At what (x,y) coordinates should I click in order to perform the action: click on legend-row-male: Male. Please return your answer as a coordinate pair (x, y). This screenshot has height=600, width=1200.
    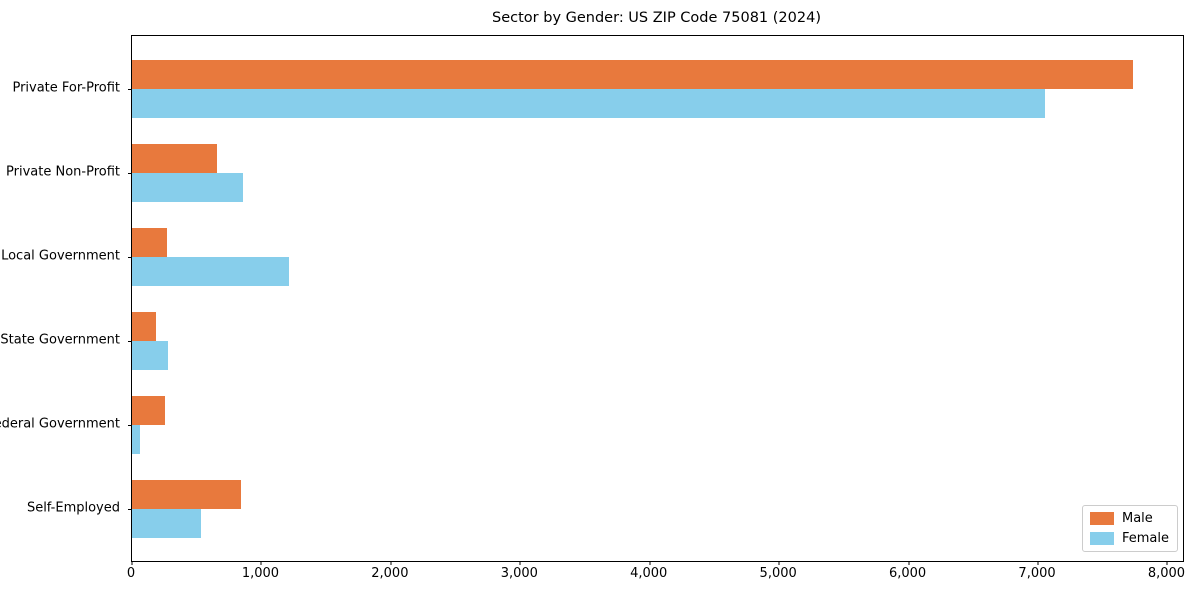
    Looking at the image, I should click on (1129, 518).